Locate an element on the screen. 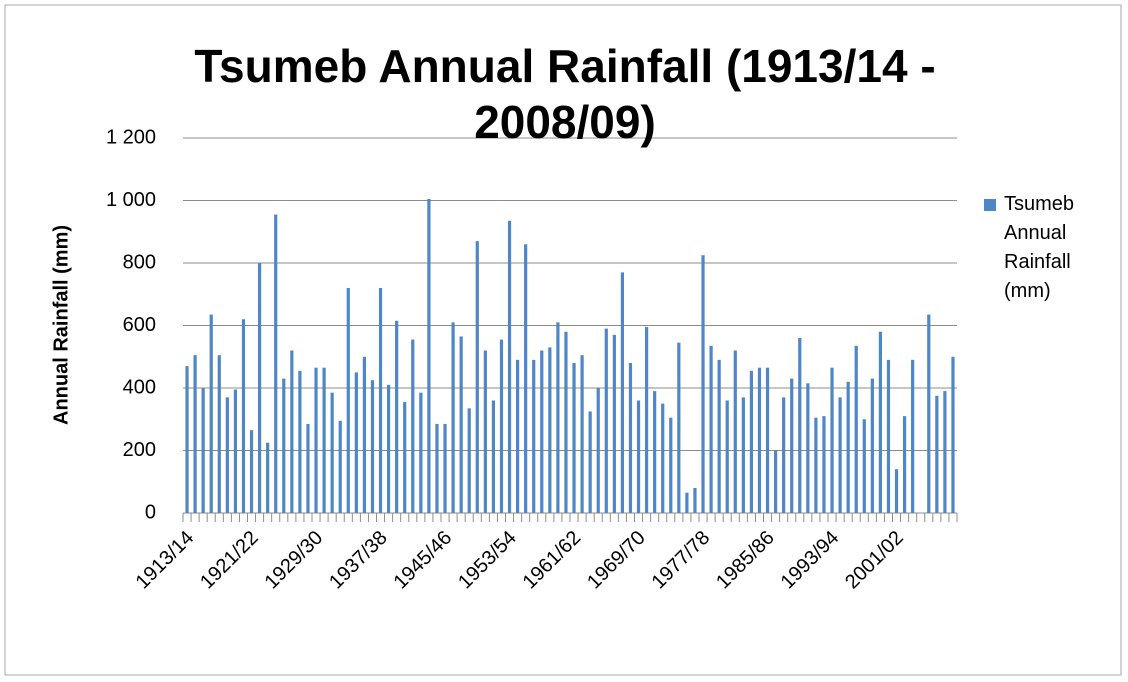 The height and width of the screenshot is (682, 1128). y-axis-label: Annual Rainfall (mm) is located at coordinates (61, 325).